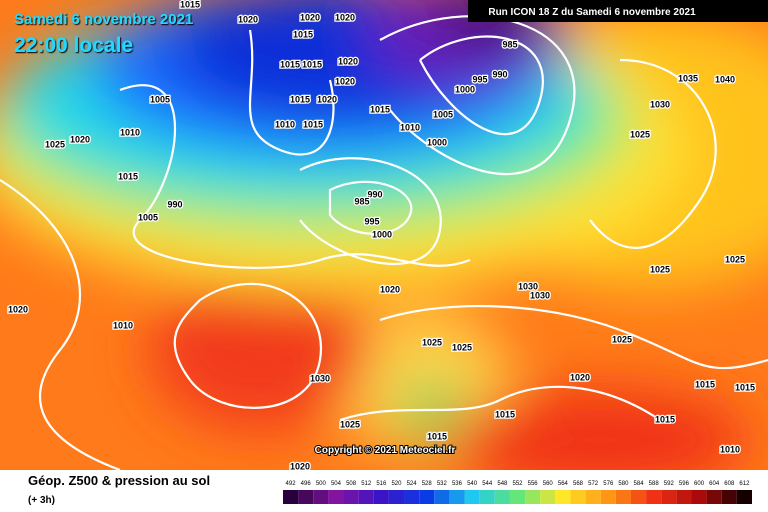 The height and width of the screenshot is (512, 768). I want to click on legend-level: 592, so click(669, 484).